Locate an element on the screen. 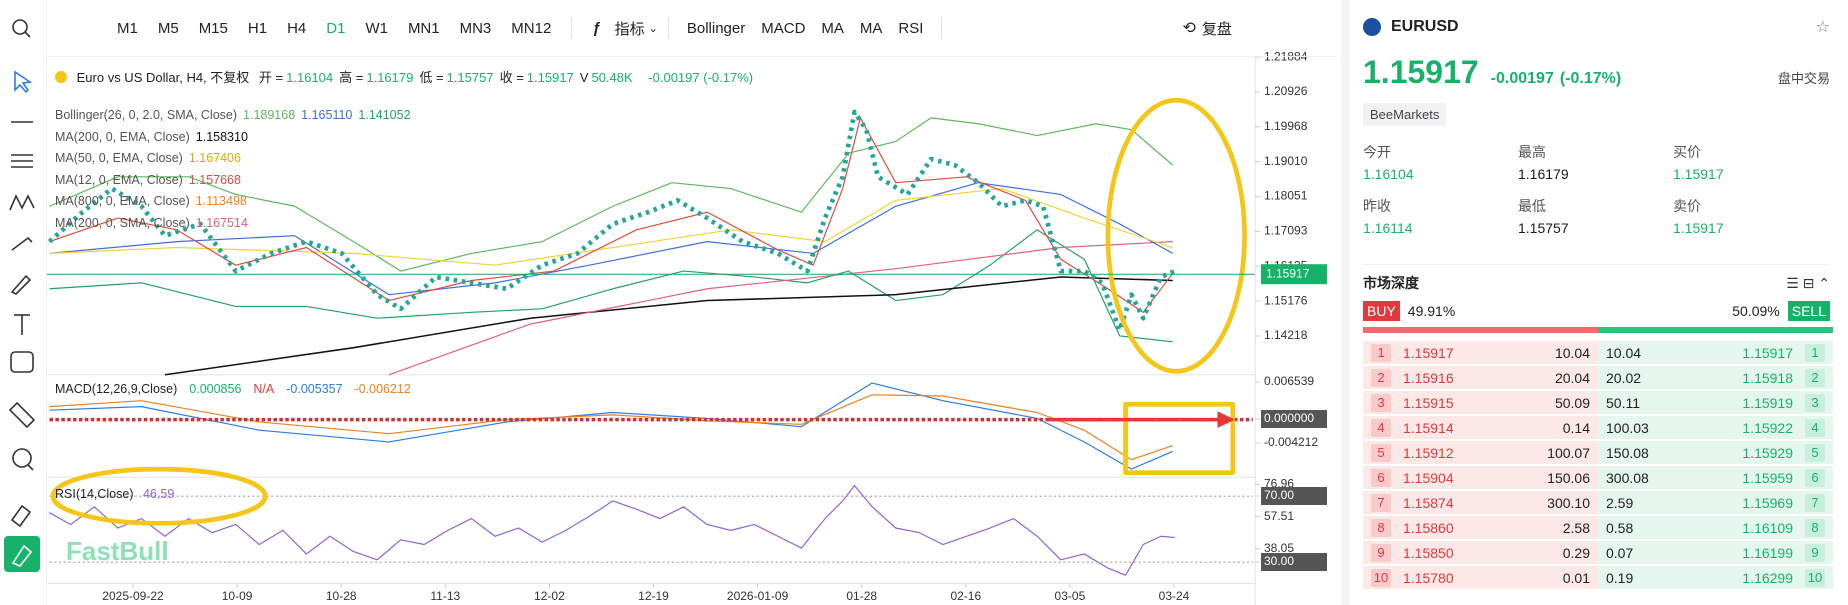  timeframe-button: MN3 is located at coordinates (475, 28).